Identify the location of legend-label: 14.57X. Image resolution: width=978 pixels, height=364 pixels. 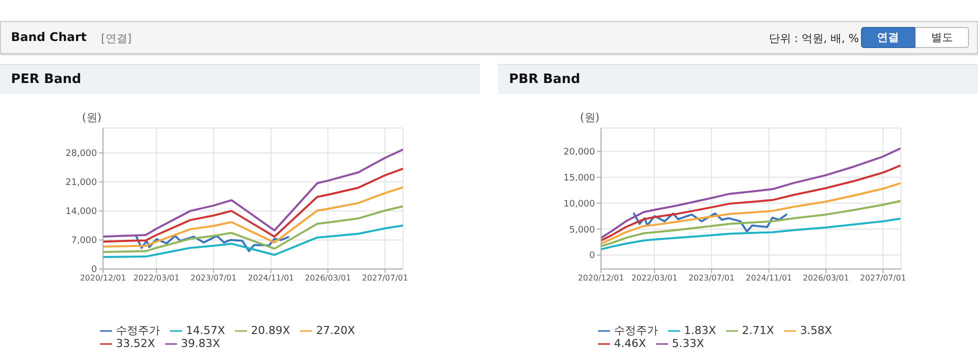
(206, 330).